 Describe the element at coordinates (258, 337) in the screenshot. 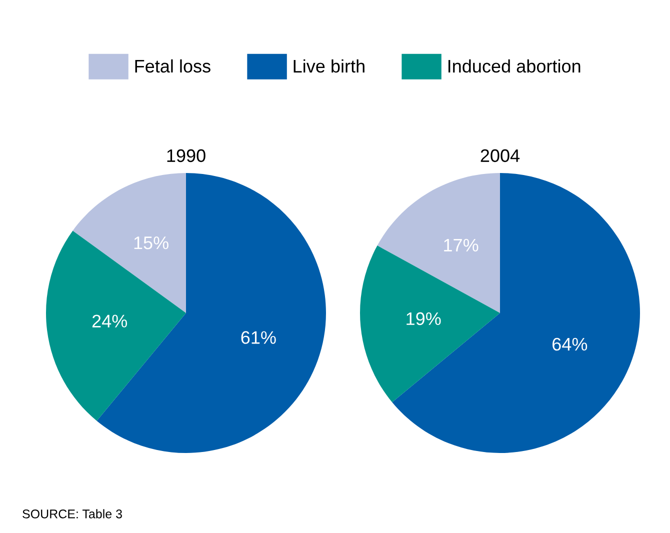

I see `data-label: 61%` at that location.